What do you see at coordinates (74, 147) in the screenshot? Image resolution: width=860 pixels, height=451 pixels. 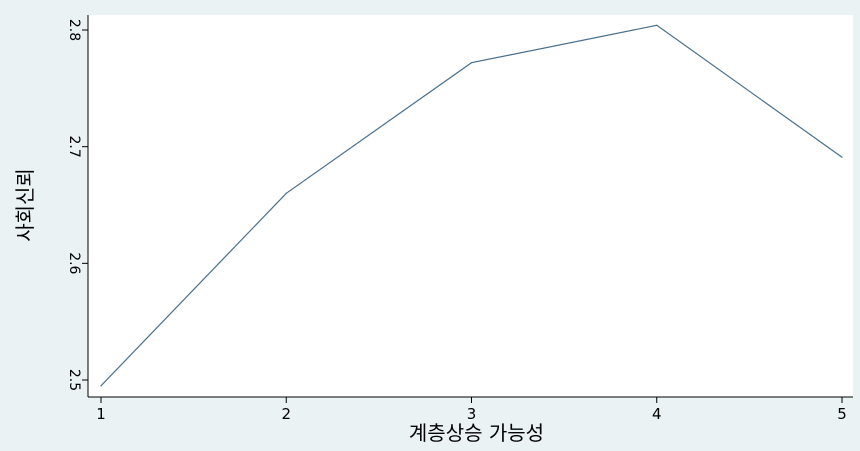 I see `y-tick-label: 2.7` at bounding box center [74, 147].